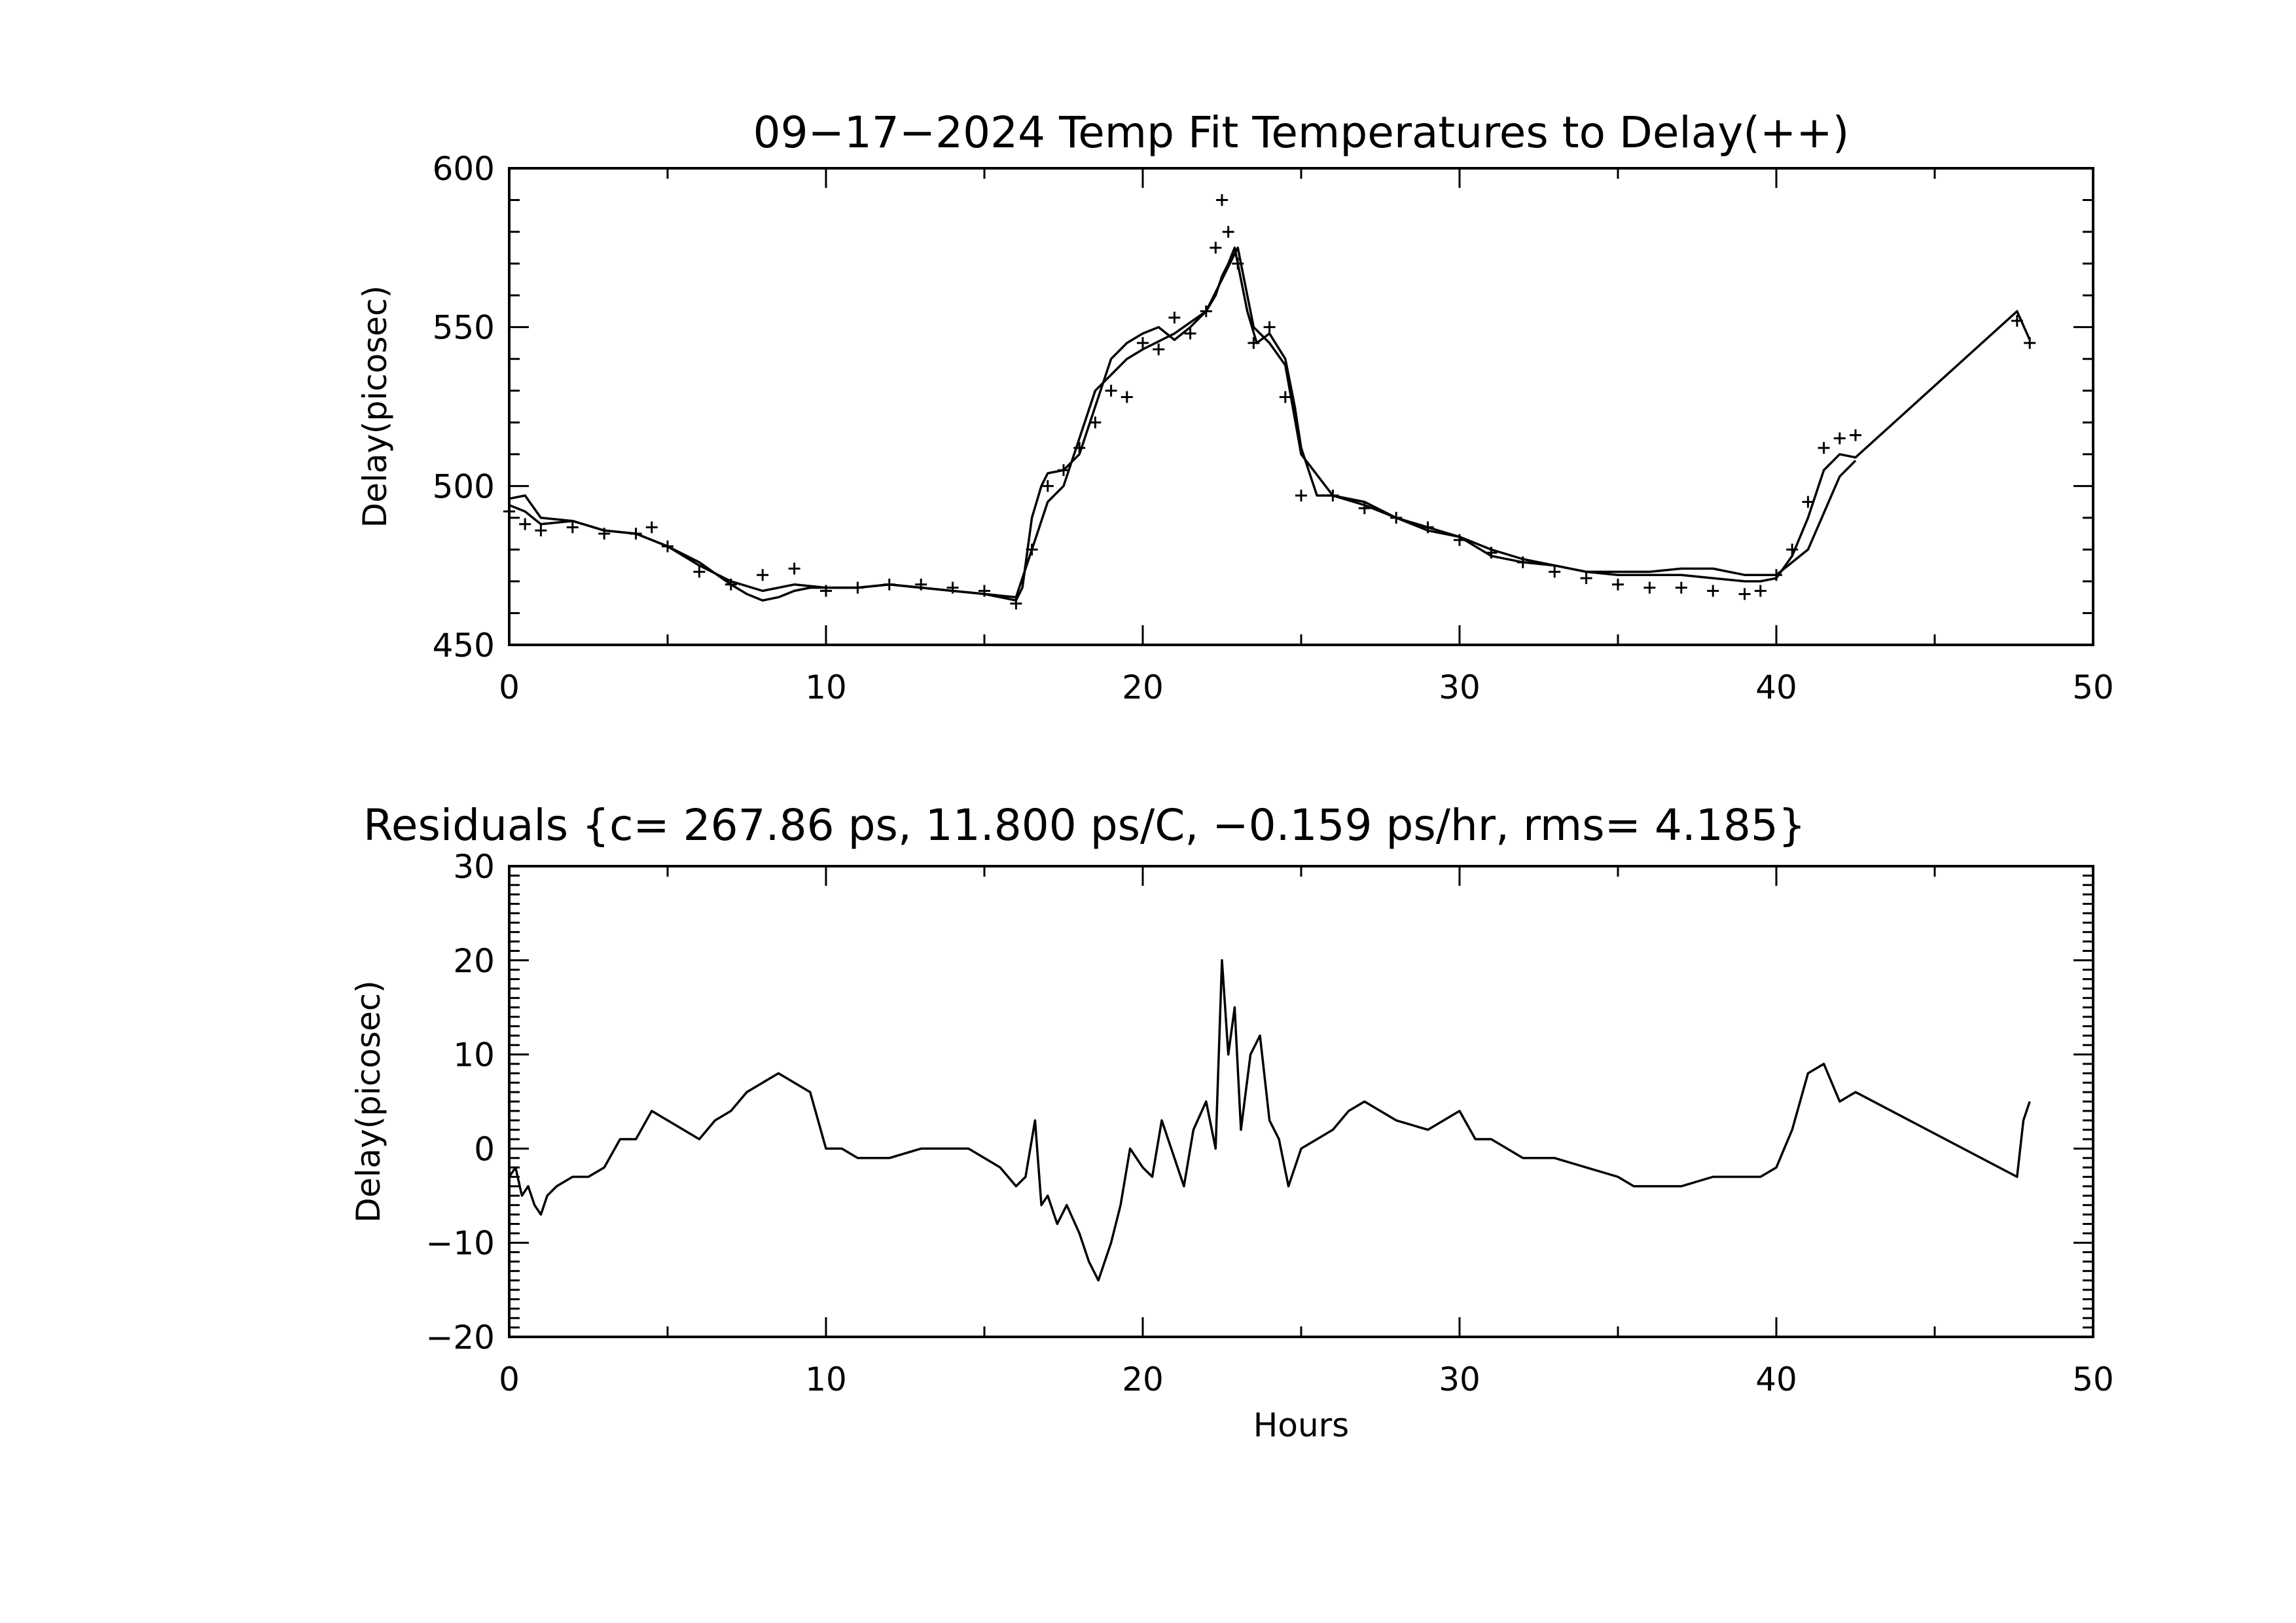 This screenshot has width=2296, height=1623. What do you see at coordinates (464, 486) in the screenshot?
I see `y-tick-label: 500` at bounding box center [464, 486].